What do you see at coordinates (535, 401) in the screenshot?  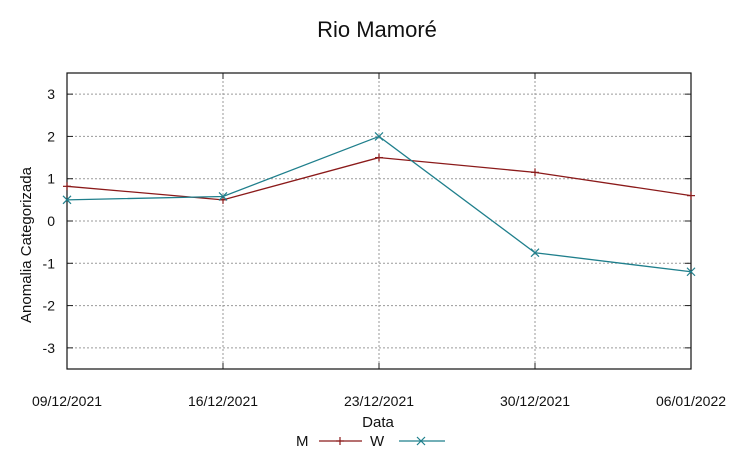 I see `x-tick-label: 30/12/2021` at bounding box center [535, 401].